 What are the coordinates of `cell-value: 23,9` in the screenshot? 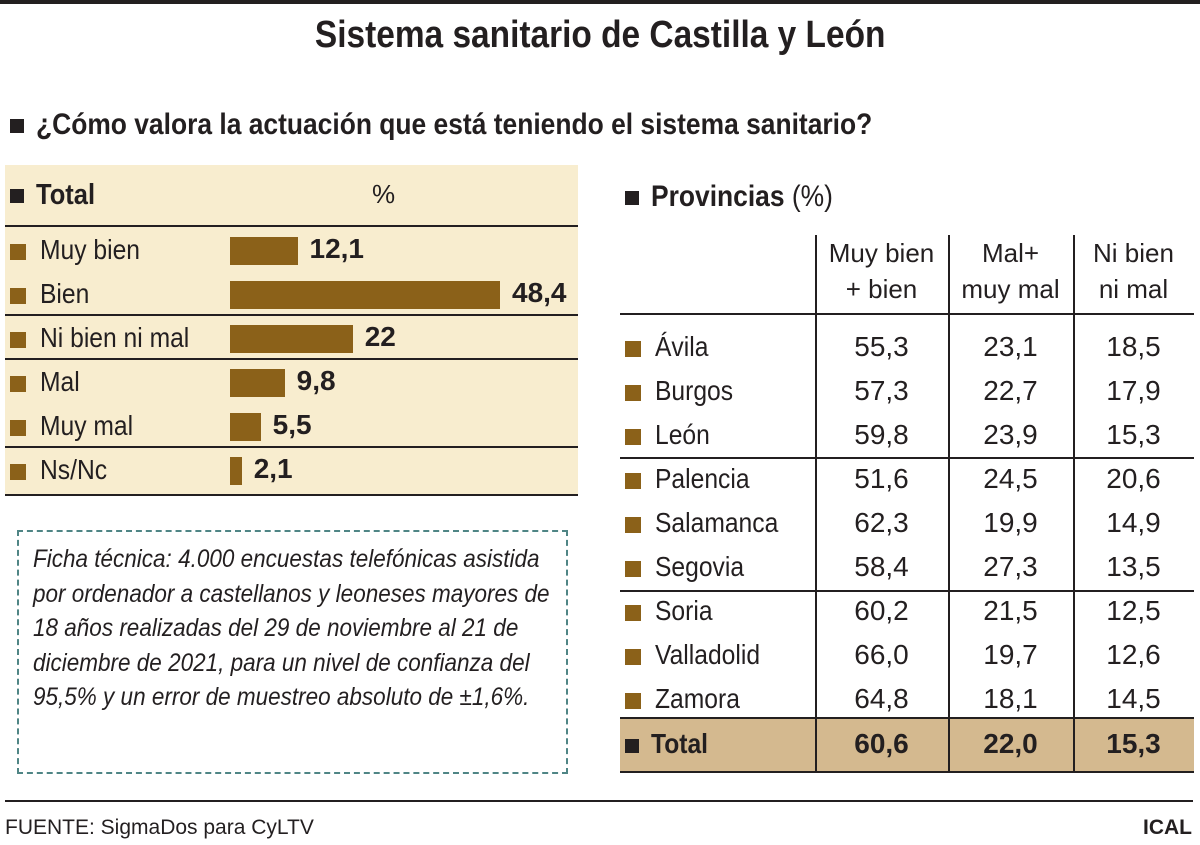 It's located at (1010, 434).